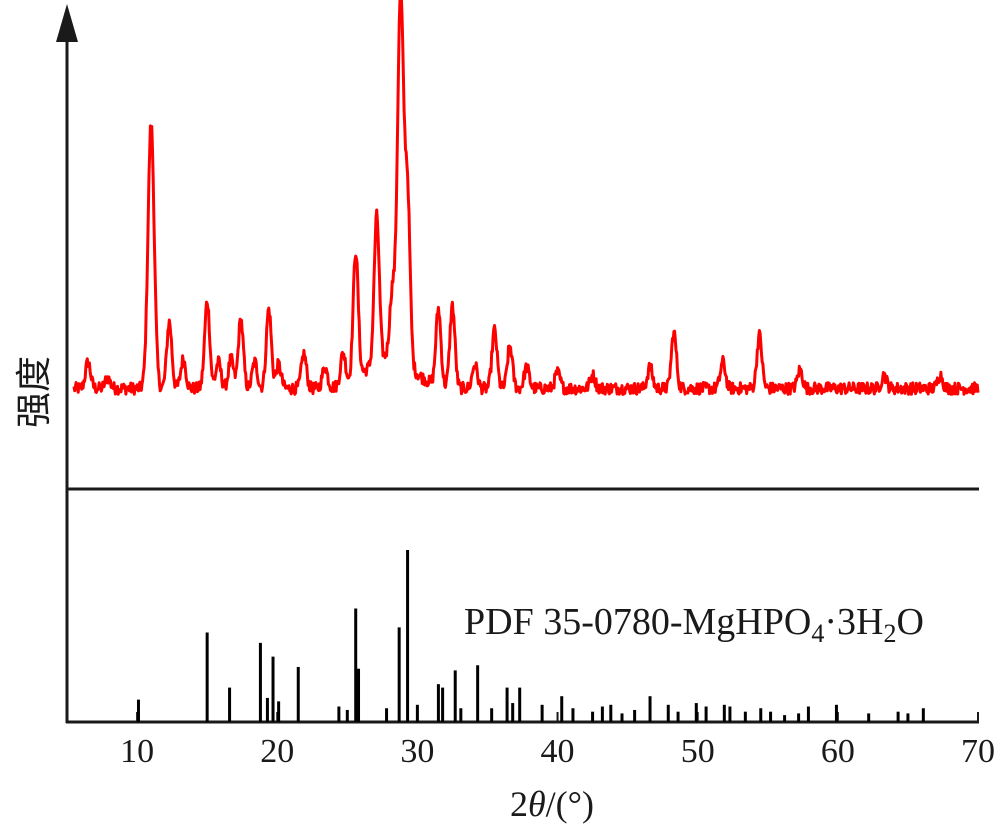 The image size is (1000, 833). Describe the element at coordinates (978, 751) in the screenshot. I see `x-tick-label: 70` at that location.